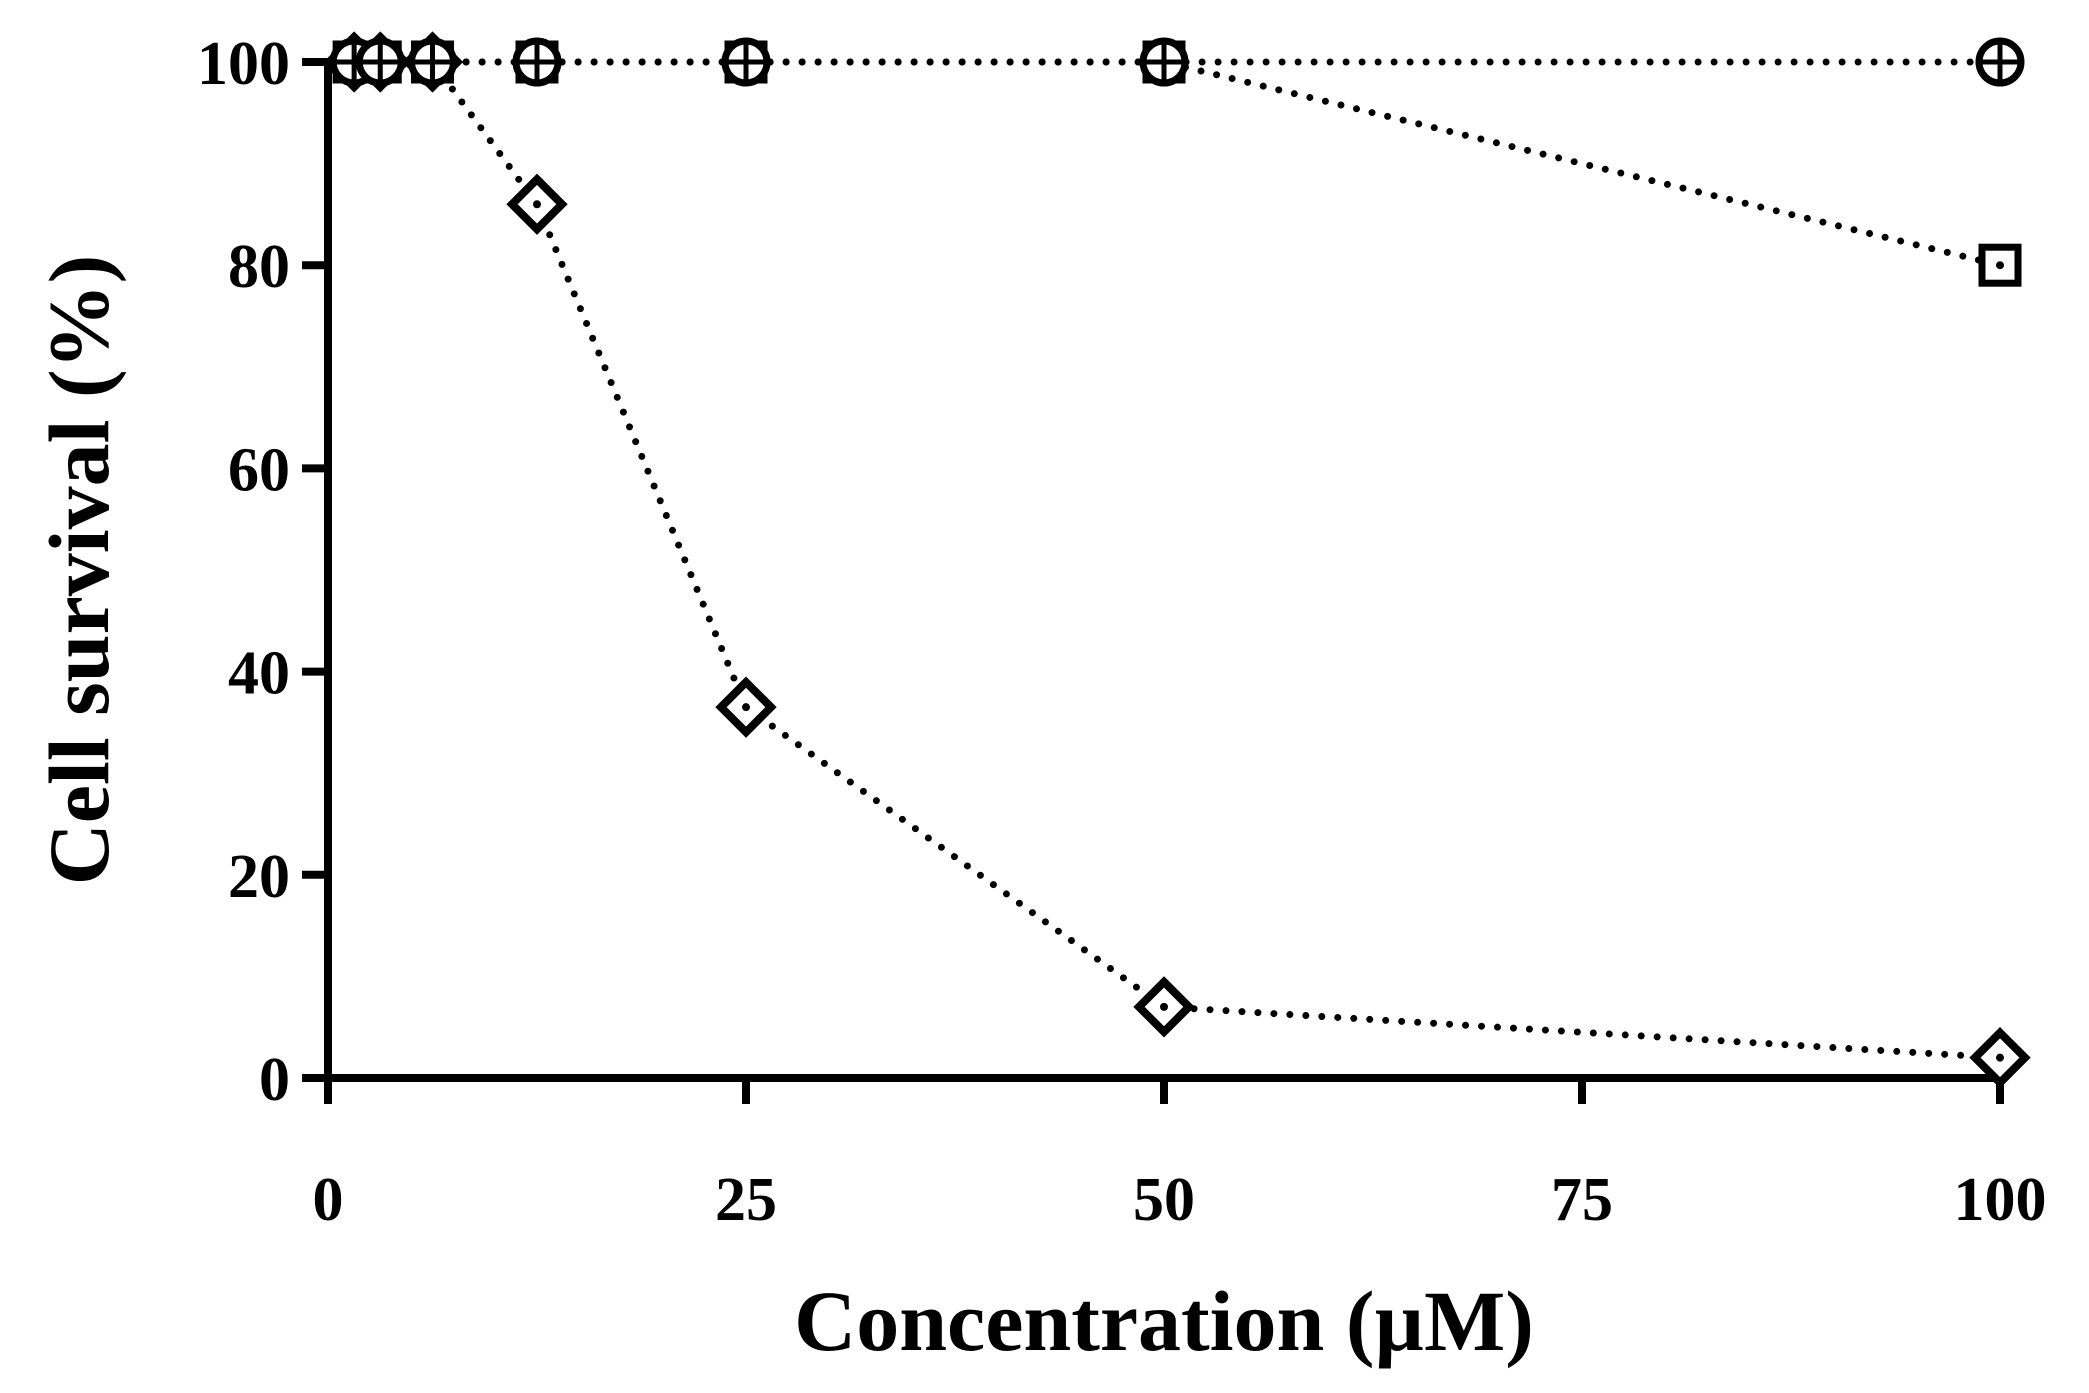  I want to click on x-tick-label: 25, so click(746, 1200).